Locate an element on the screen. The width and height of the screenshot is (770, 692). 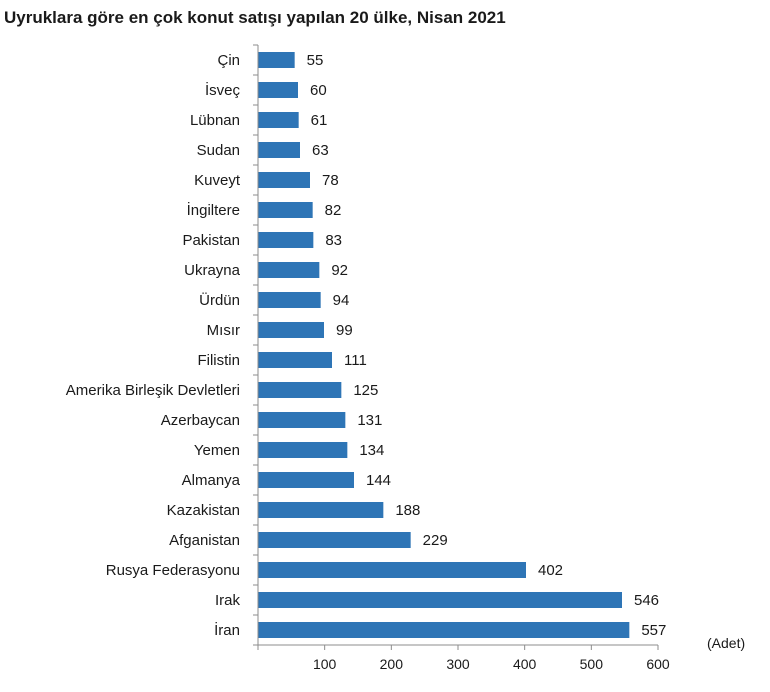
x-tick-label: 500 is located at coordinates (592, 664).